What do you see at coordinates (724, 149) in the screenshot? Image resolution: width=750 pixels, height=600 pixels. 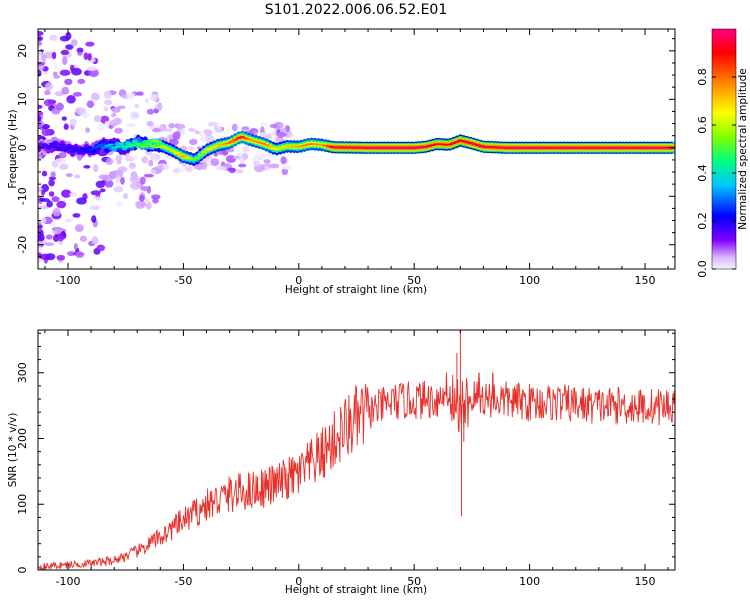 I see `colorbar-frame` at bounding box center [724, 149].